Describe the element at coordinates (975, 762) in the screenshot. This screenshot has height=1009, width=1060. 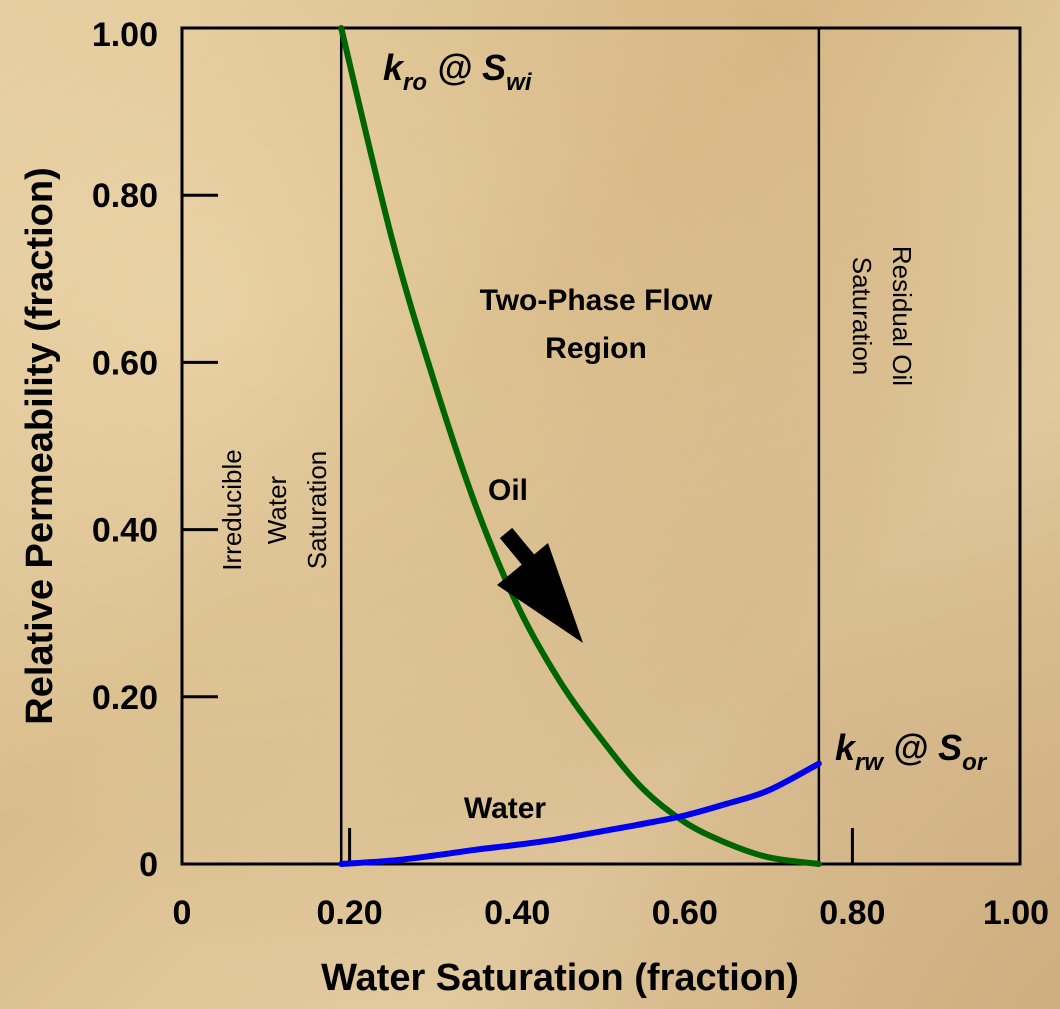
I see `krw-sub2: or` at that location.